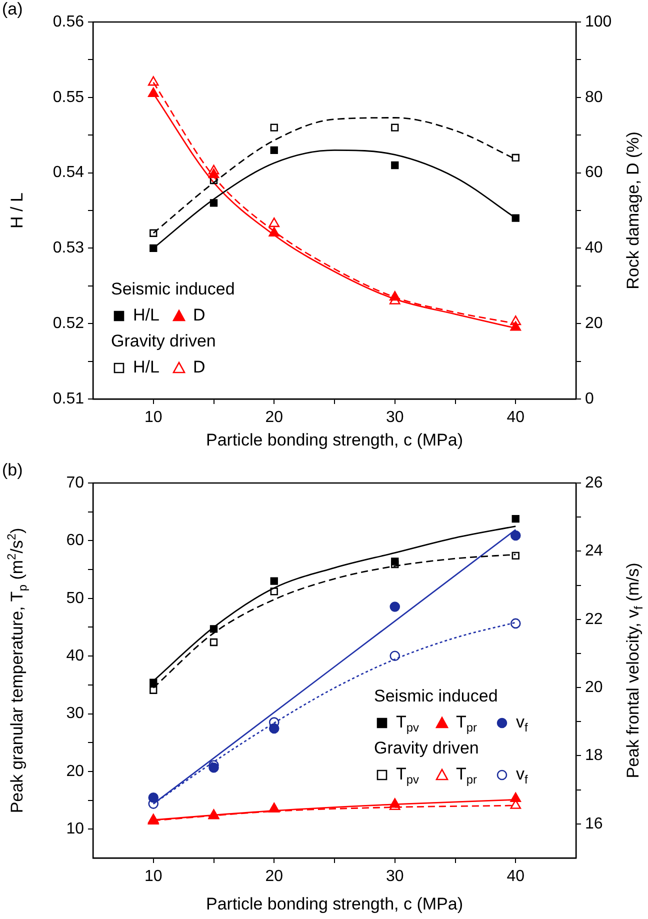 Image resolution: width=648 pixels, height=919 pixels. Describe the element at coordinates (75, 829) in the screenshot. I see `y-tick-label: 10` at that location.